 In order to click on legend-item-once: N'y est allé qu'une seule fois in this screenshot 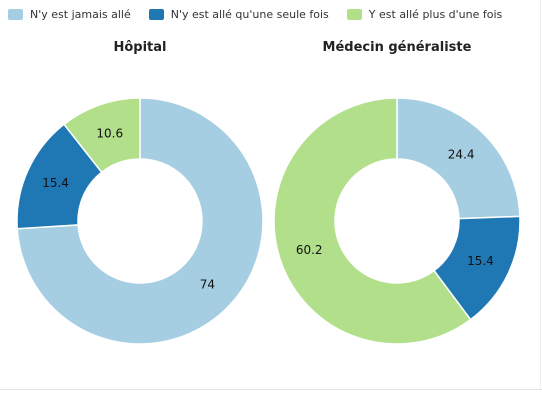, I will do `click(238, 14)`.